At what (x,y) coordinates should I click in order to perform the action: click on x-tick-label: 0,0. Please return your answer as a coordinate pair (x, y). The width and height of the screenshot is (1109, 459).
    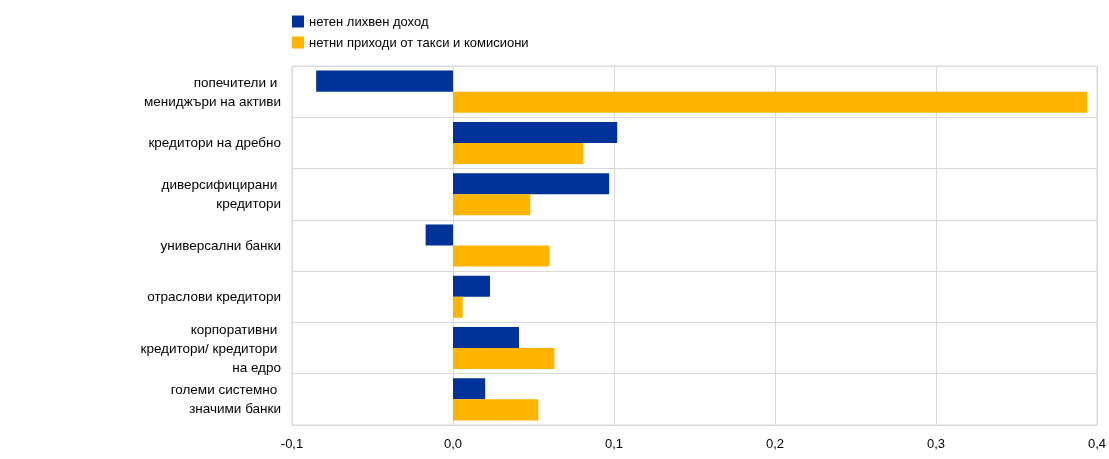
    Looking at the image, I should click on (453, 443).